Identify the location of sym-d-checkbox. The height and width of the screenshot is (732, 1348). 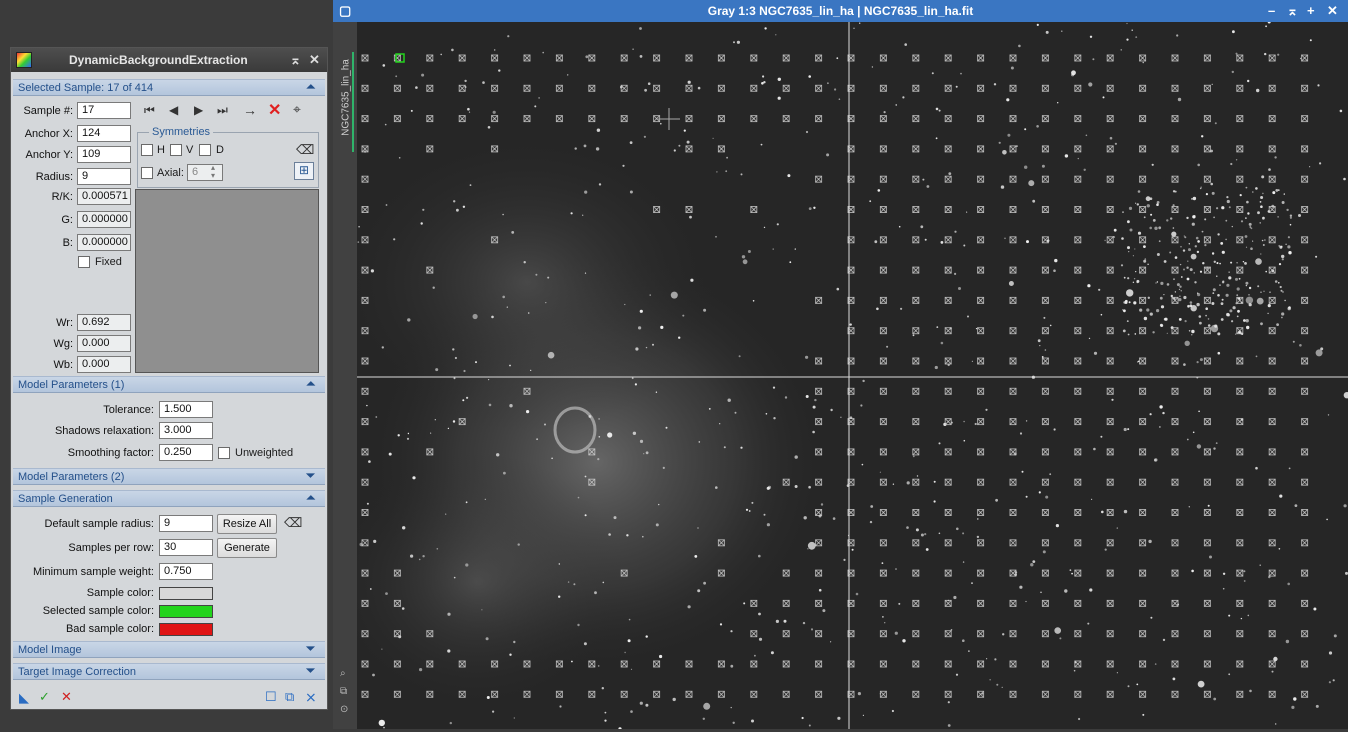
(205, 150).